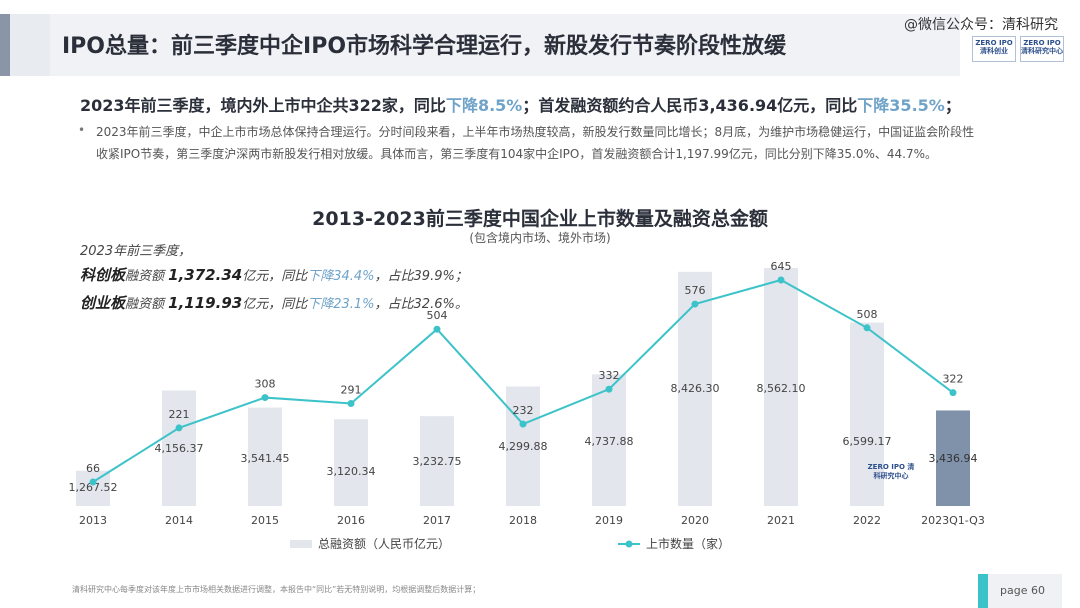 Image resolution: width=1080 pixels, height=608 pixels. What do you see at coordinates (351, 520) in the screenshot?
I see `x-tick-2016: 2016` at bounding box center [351, 520].